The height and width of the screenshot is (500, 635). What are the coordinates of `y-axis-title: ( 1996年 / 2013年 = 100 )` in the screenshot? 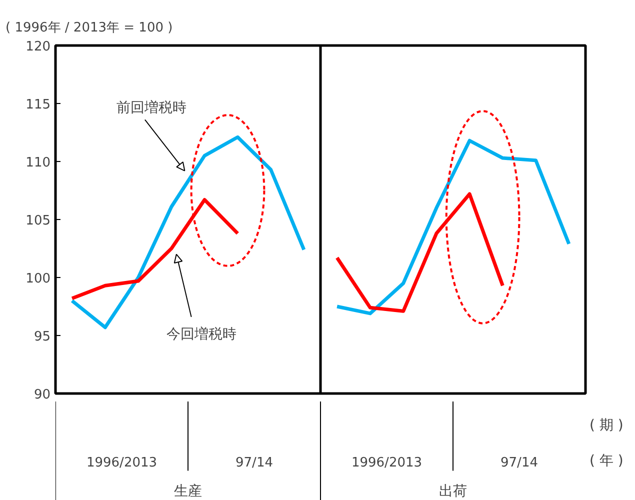 It's located at (89, 28).